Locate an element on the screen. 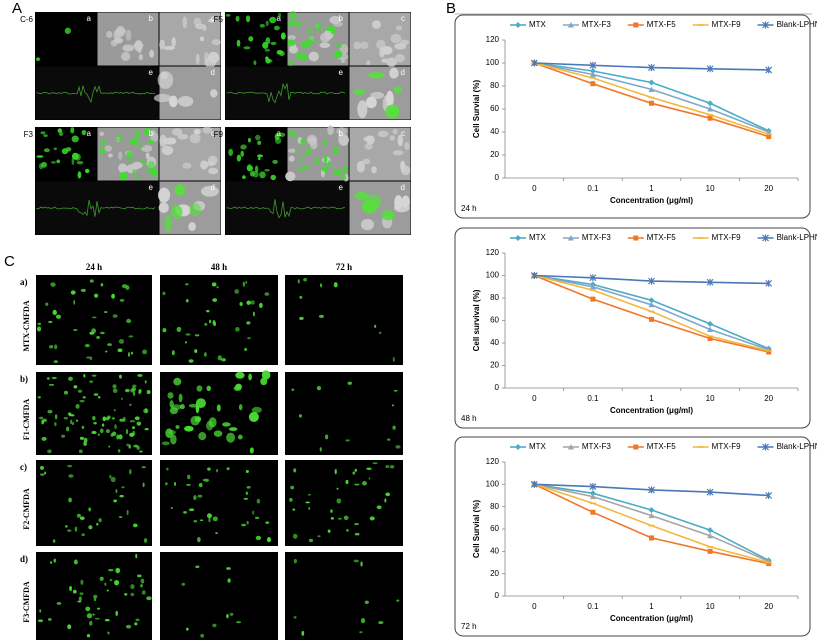 The height and width of the screenshot is (642, 817). panel-label: C is located at coordinates (9, 261).